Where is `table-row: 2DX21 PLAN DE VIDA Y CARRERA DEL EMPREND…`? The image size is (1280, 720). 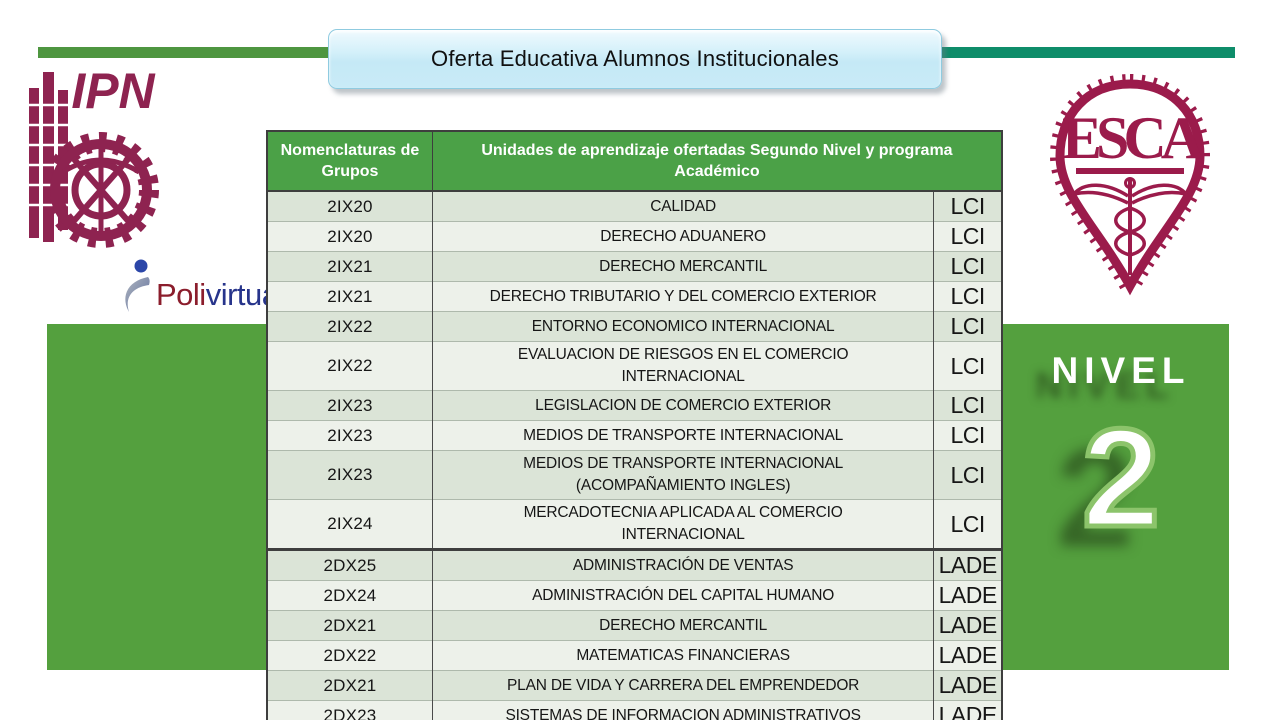 table-row: 2DX21 PLAN DE VIDA Y CARRERA DEL EMPREND… is located at coordinates (634, 685).